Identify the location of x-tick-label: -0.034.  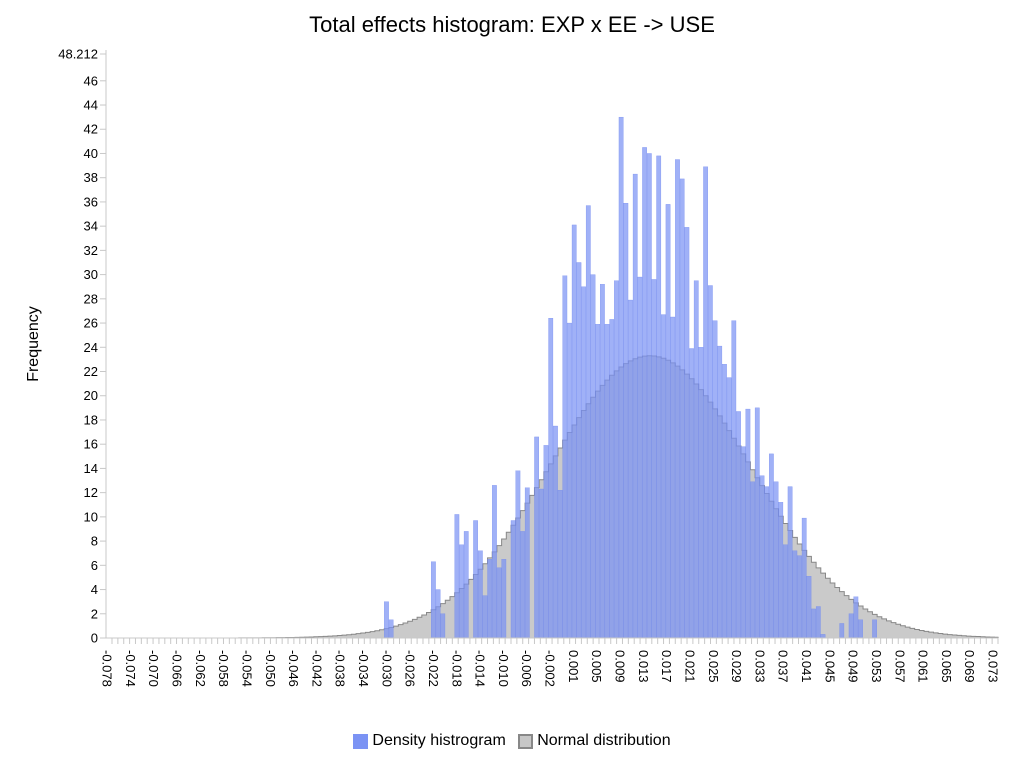
(363, 668).